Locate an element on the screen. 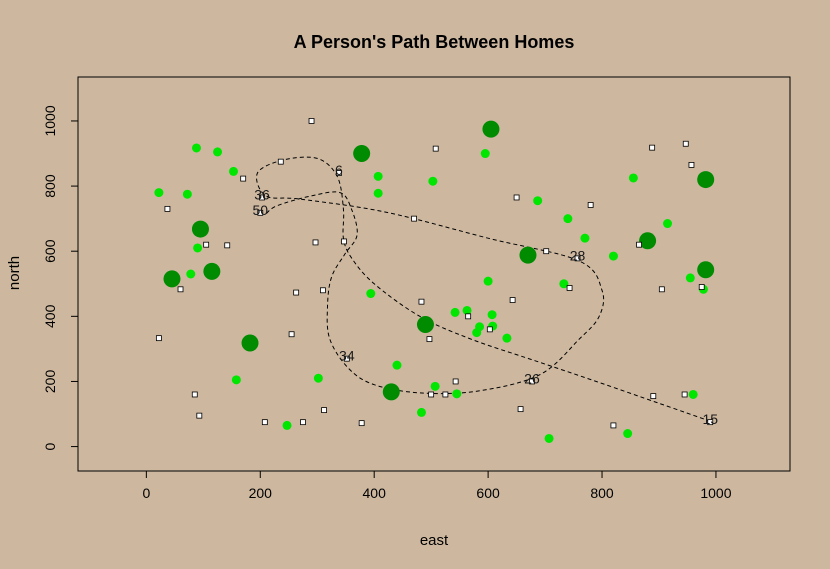  y-tick-label: 800 is located at coordinates (50, 186).